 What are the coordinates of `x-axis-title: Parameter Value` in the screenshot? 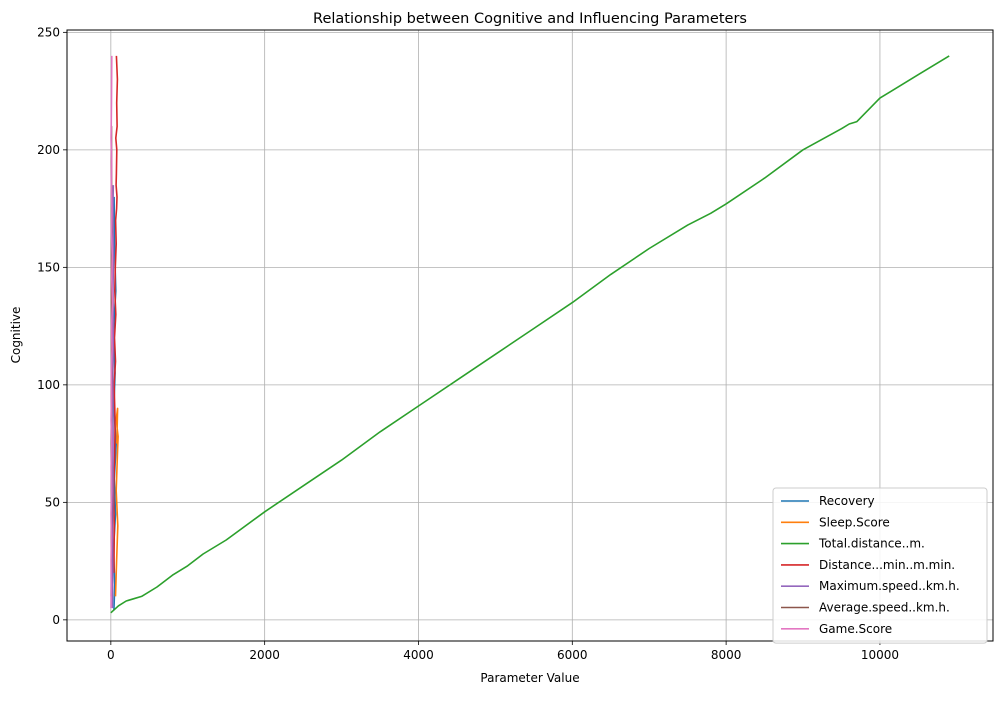 It's located at (529, 678).